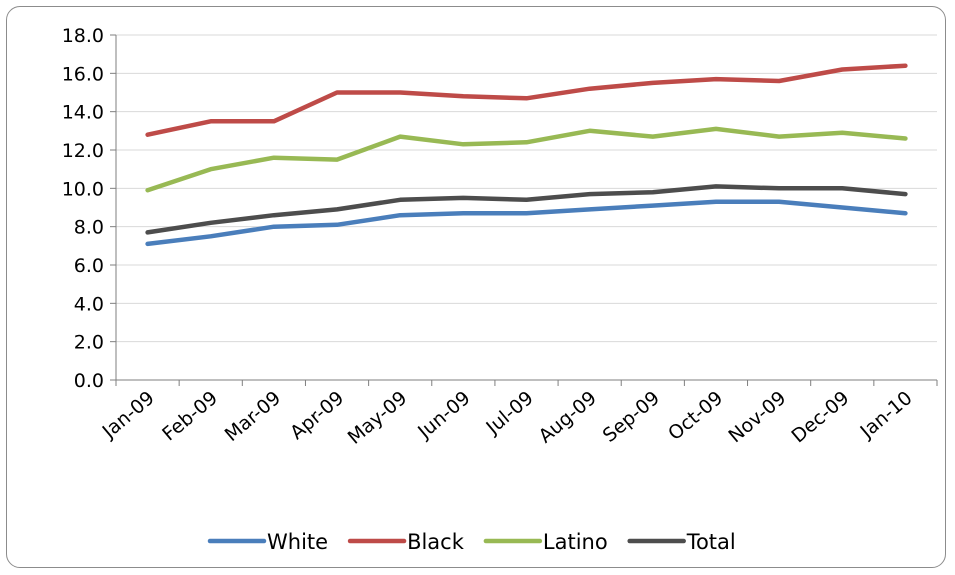 This screenshot has width=955, height=575. I want to click on legend-label-white: White, so click(297, 542).